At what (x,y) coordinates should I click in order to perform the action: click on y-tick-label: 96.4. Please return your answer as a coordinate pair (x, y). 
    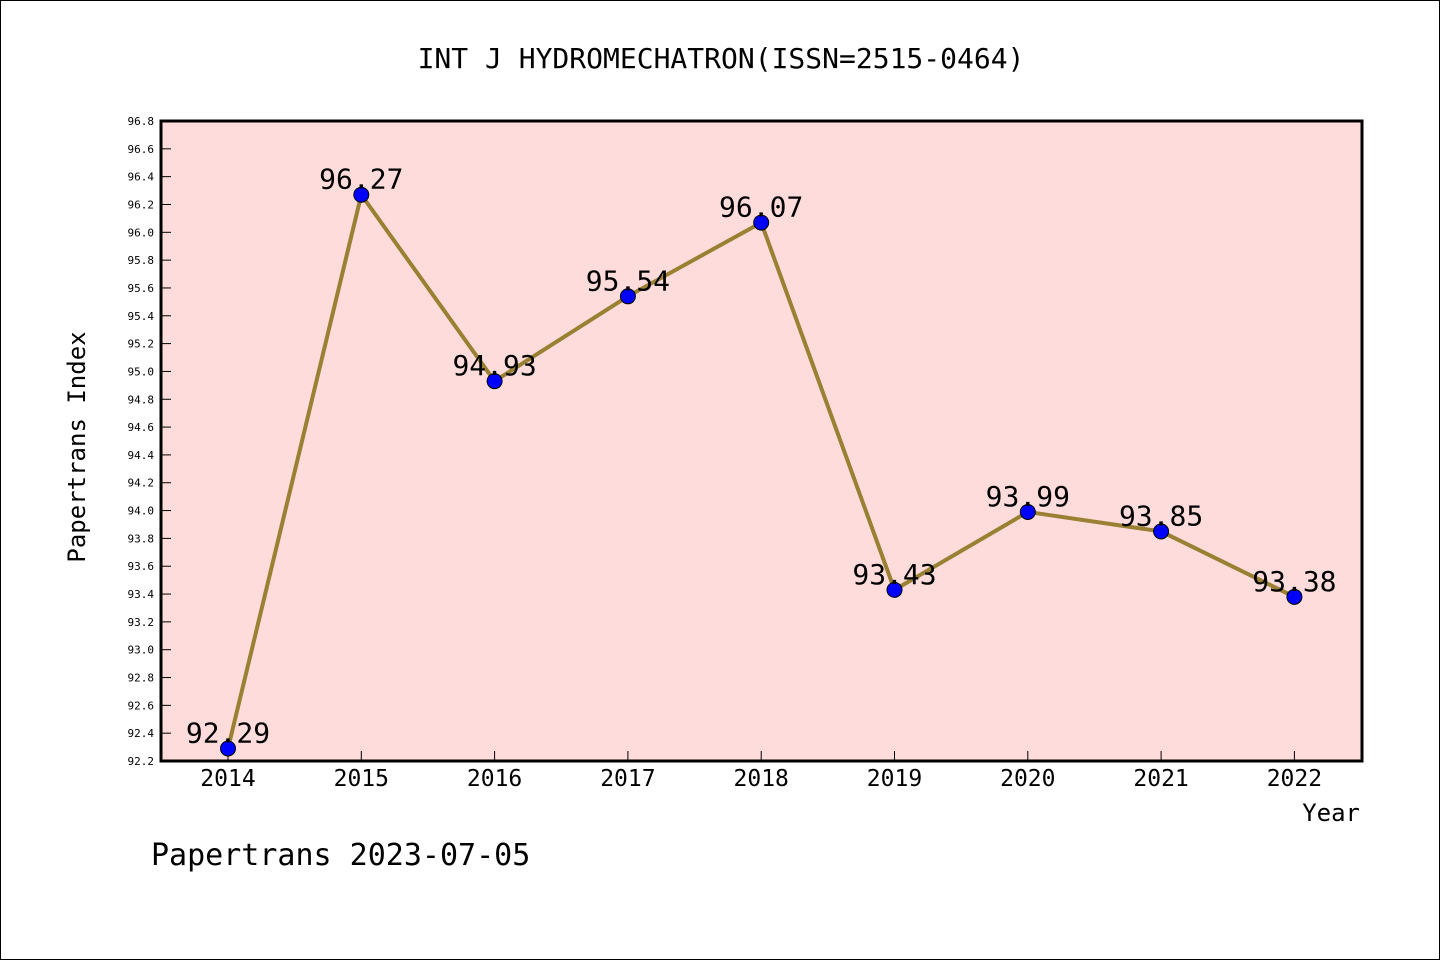
    Looking at the image, I should click on (141, 177).